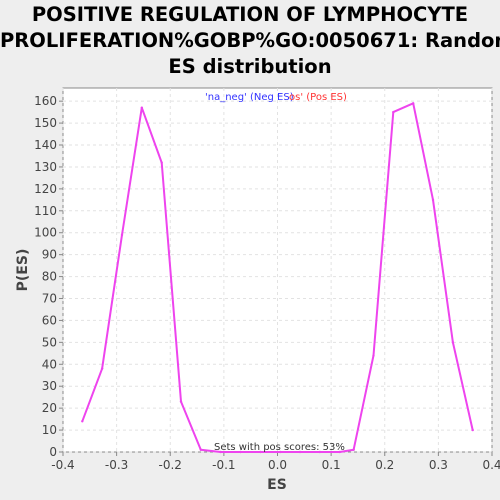 This screenshot has height=500, width=500. I want to click on annotation-pos-scores: Sets with pos scores: 53%, so click(279, 447).